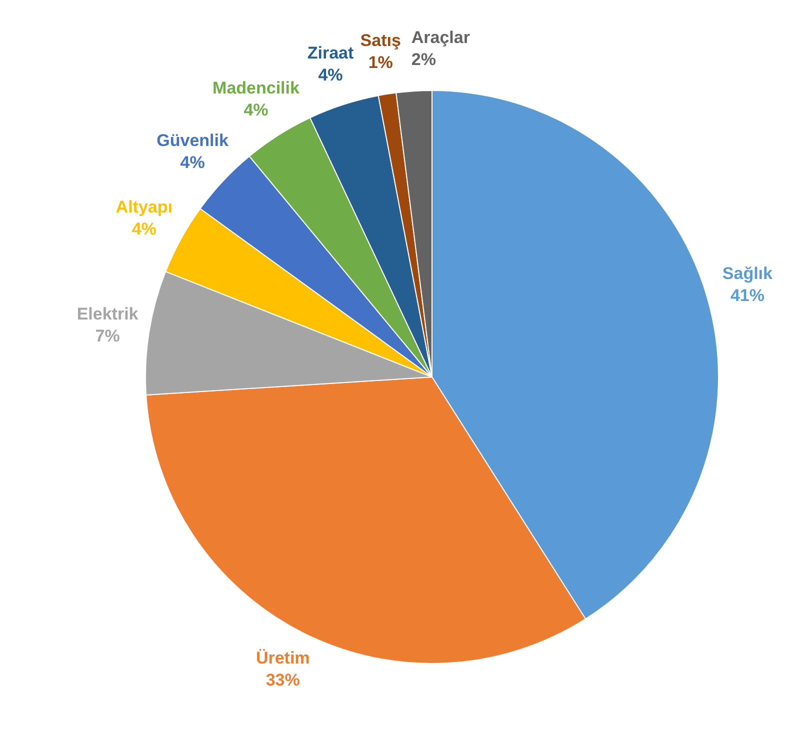 Image resolution: width=806 pixels, height=755 pixels. What do you see at coordinates (380, 40) in the screenshot?
I see `slice-label: Satış` at bounding box center [380, 40].